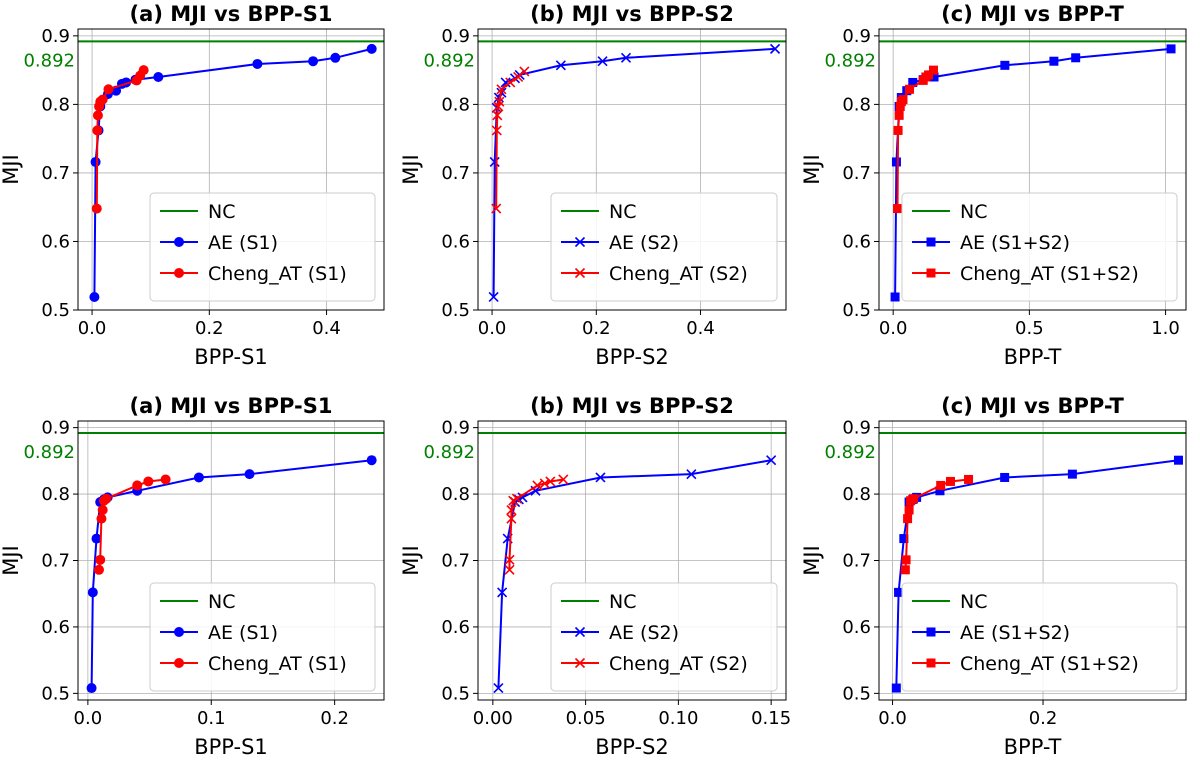  Describe the element at coordinates (1015, 633) in the screenshot. I see `legend-label: AE (S1+S2)` at that location.